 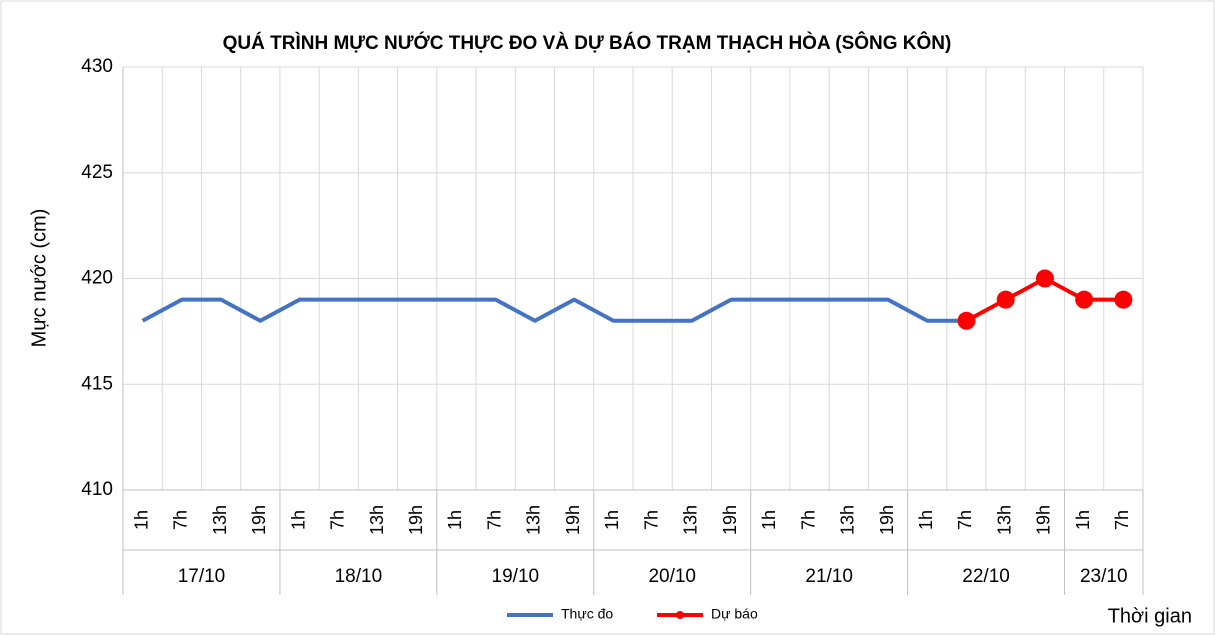 What do you see at coordinates (97, 489) in the screenshot?
I see `y-tick-label: 410` at bounding box center [97, 489].